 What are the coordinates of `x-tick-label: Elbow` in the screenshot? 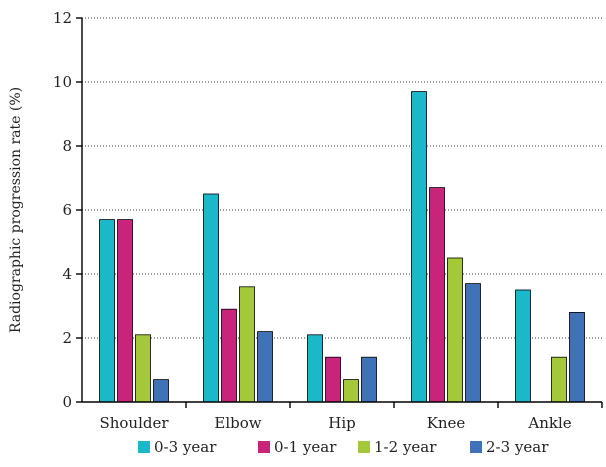 It's located at (237, 423).